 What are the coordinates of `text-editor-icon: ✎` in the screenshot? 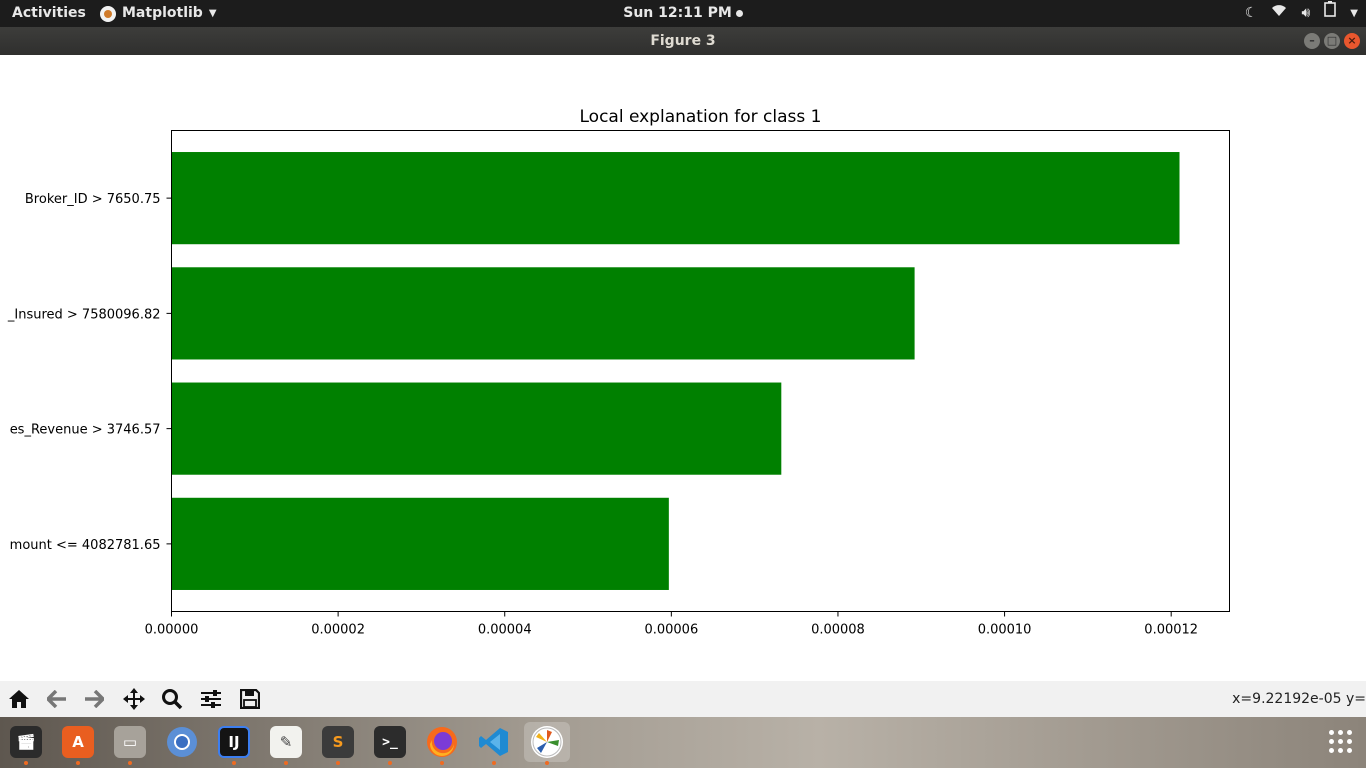 It's located at (286, 742).